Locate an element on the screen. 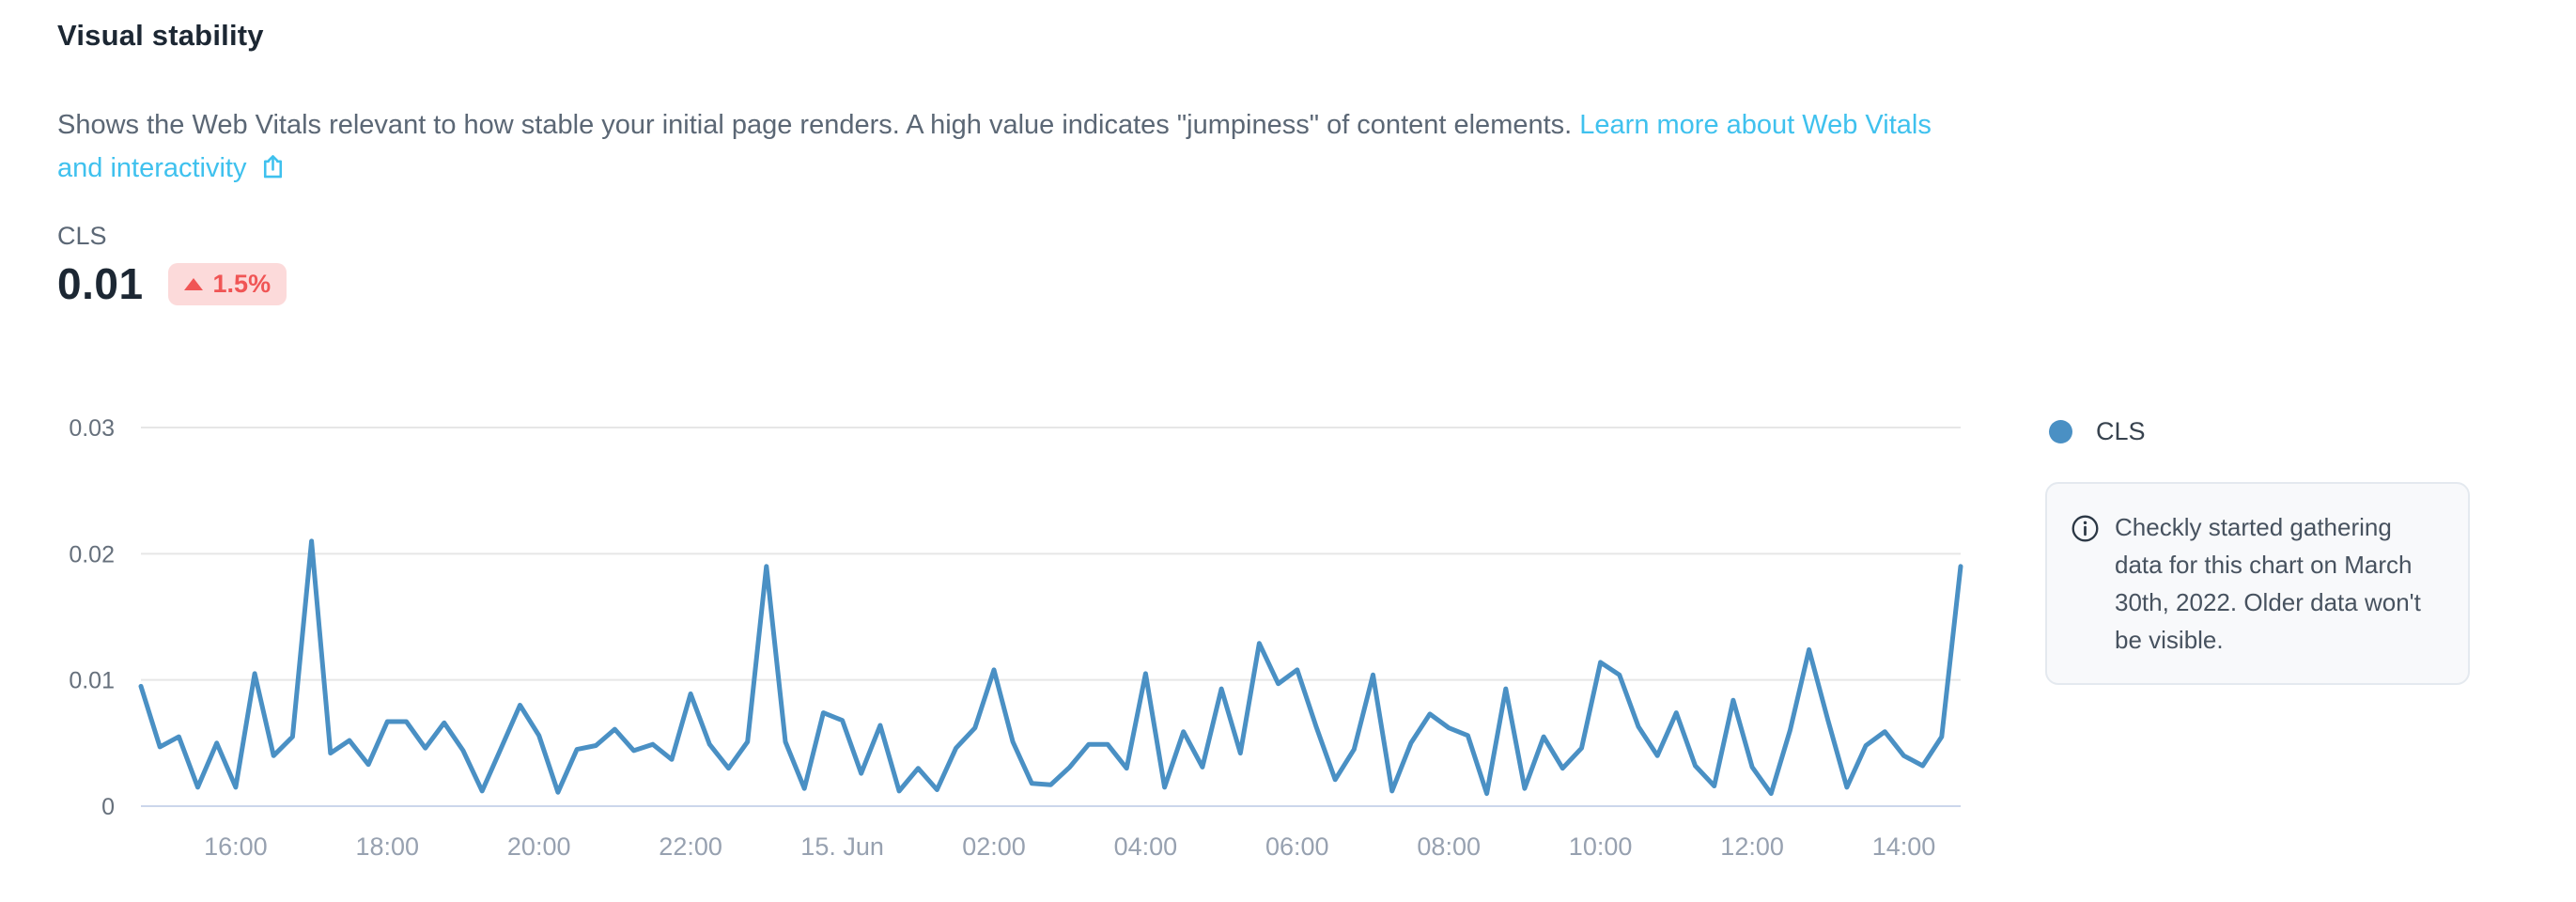  legend-item-cls: CLS is located at coordinates (2257, 431).